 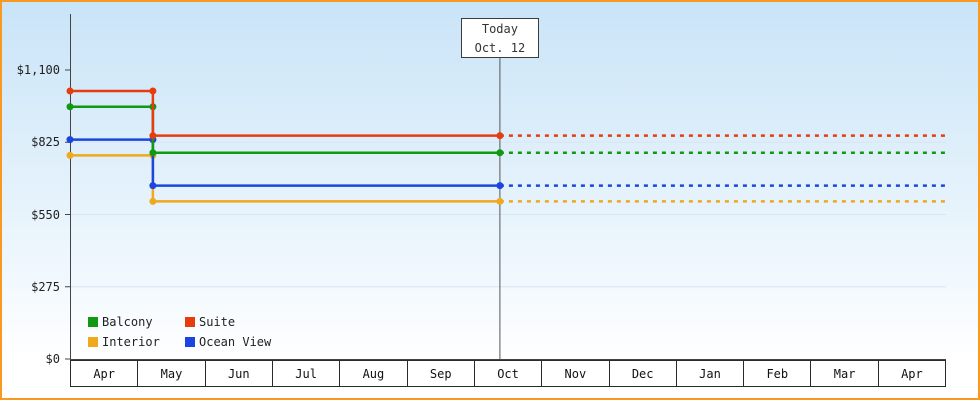 What do you see at coordinates (190, 342) in the screenshot?
I see `legend-swatch-ocean-view-icon` at bounding box center [190, 342].